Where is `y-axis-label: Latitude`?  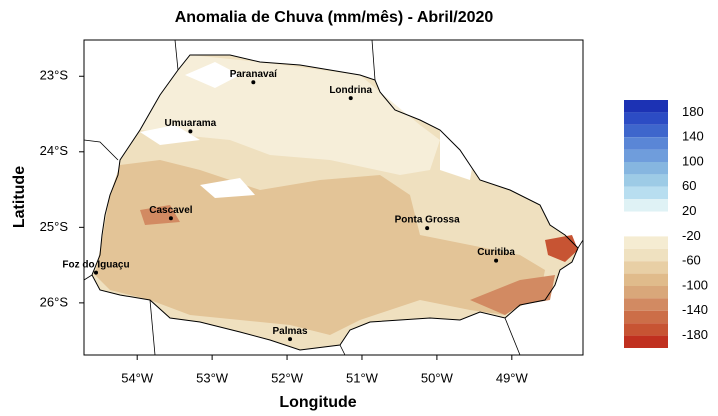 y-axis-label: Latitude is located at coordinates (19, 197).